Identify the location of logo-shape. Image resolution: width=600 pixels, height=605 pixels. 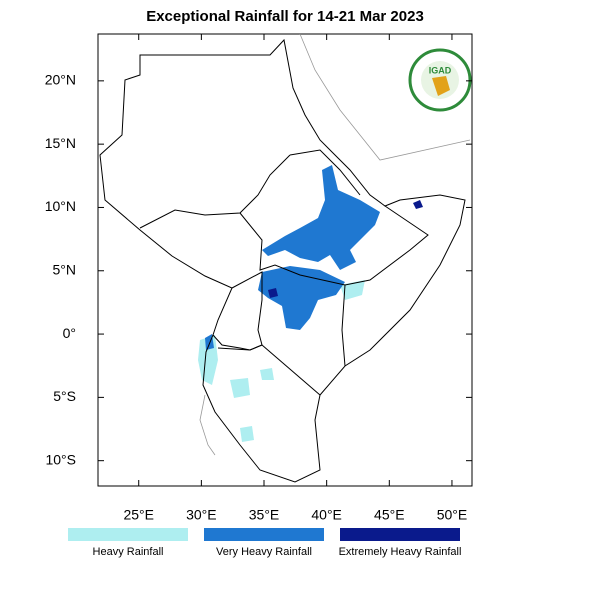
(441, 86).